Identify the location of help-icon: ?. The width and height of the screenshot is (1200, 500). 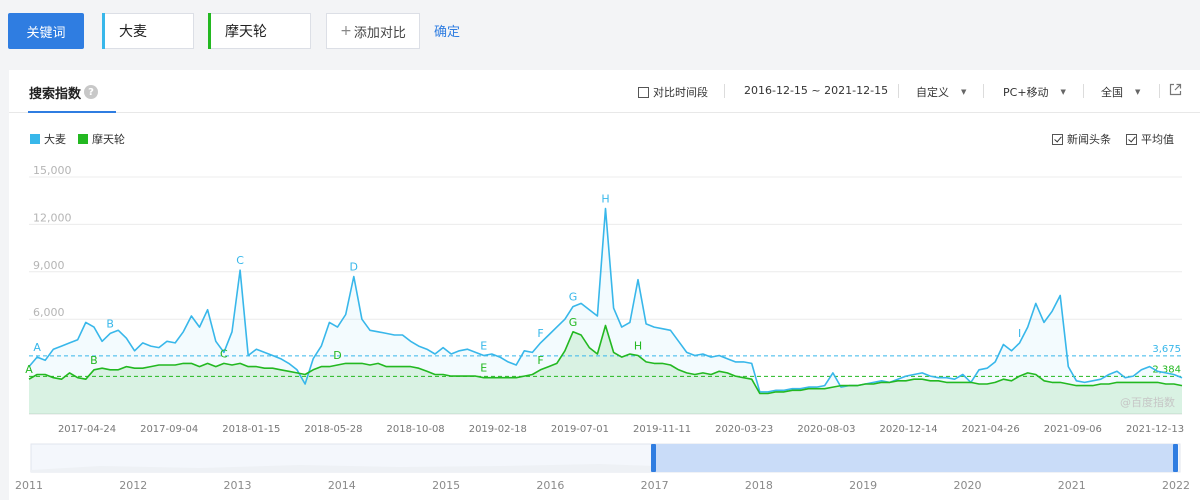
(91, 92).